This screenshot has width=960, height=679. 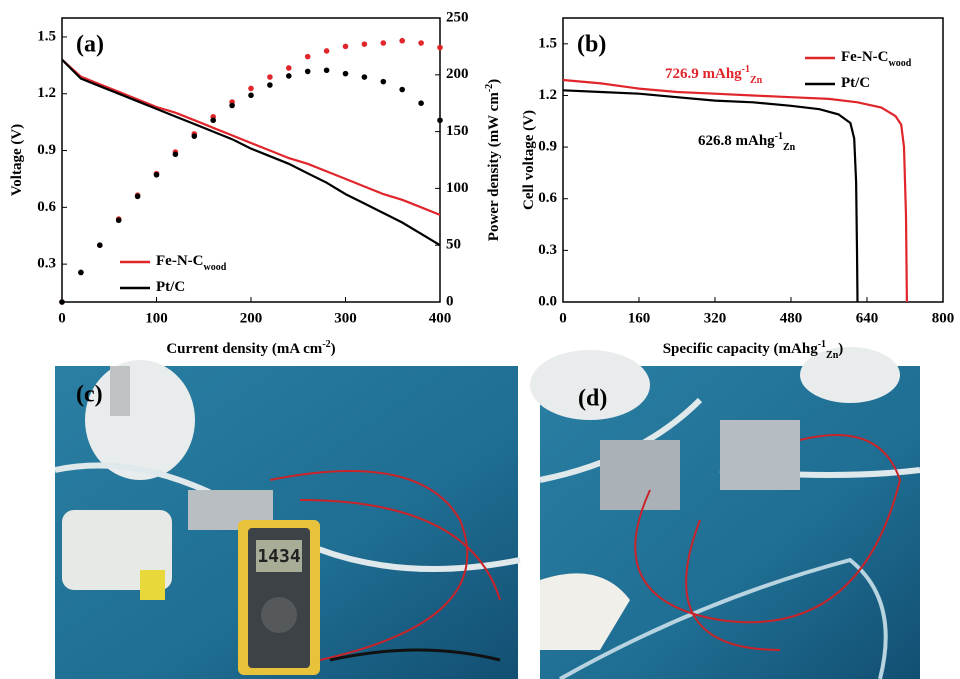 I want to click on y2-tick-label: 100, so click(x=457, y=188).